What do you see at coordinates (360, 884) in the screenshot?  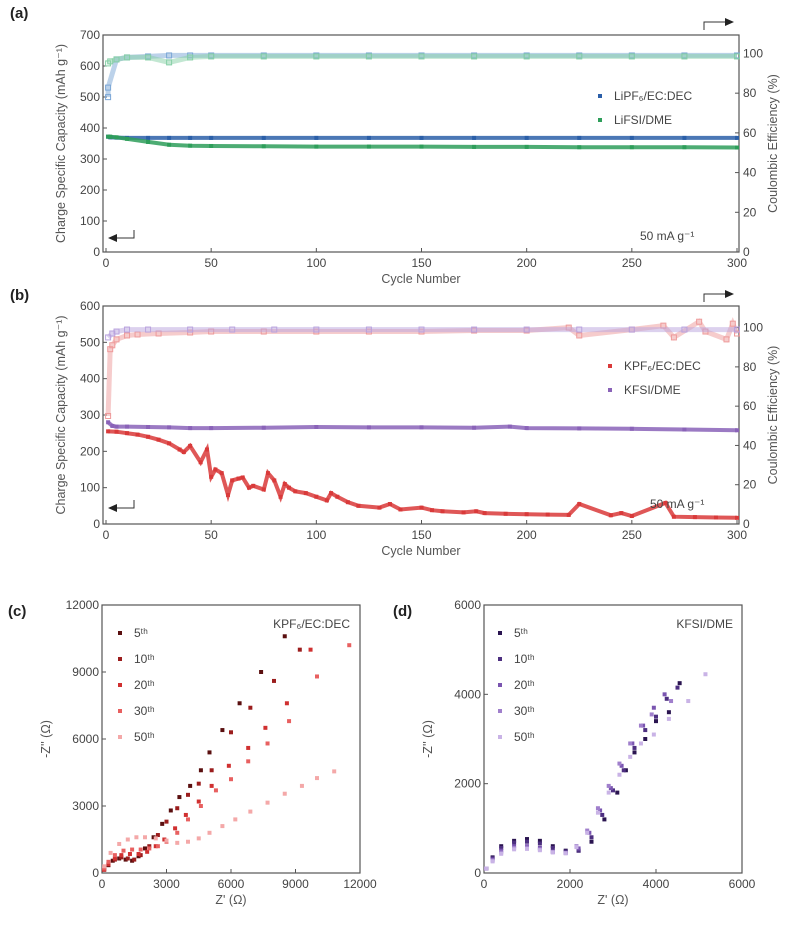 I see `x-tick-label: 12000` at bounding box center [360, 884].